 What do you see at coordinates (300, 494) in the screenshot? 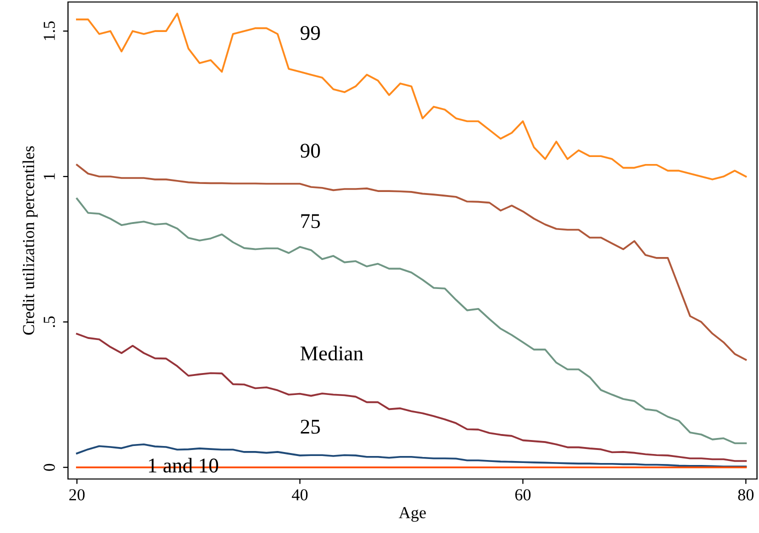
I see `x-tick-label: 40` at bounding box center [300, 494].